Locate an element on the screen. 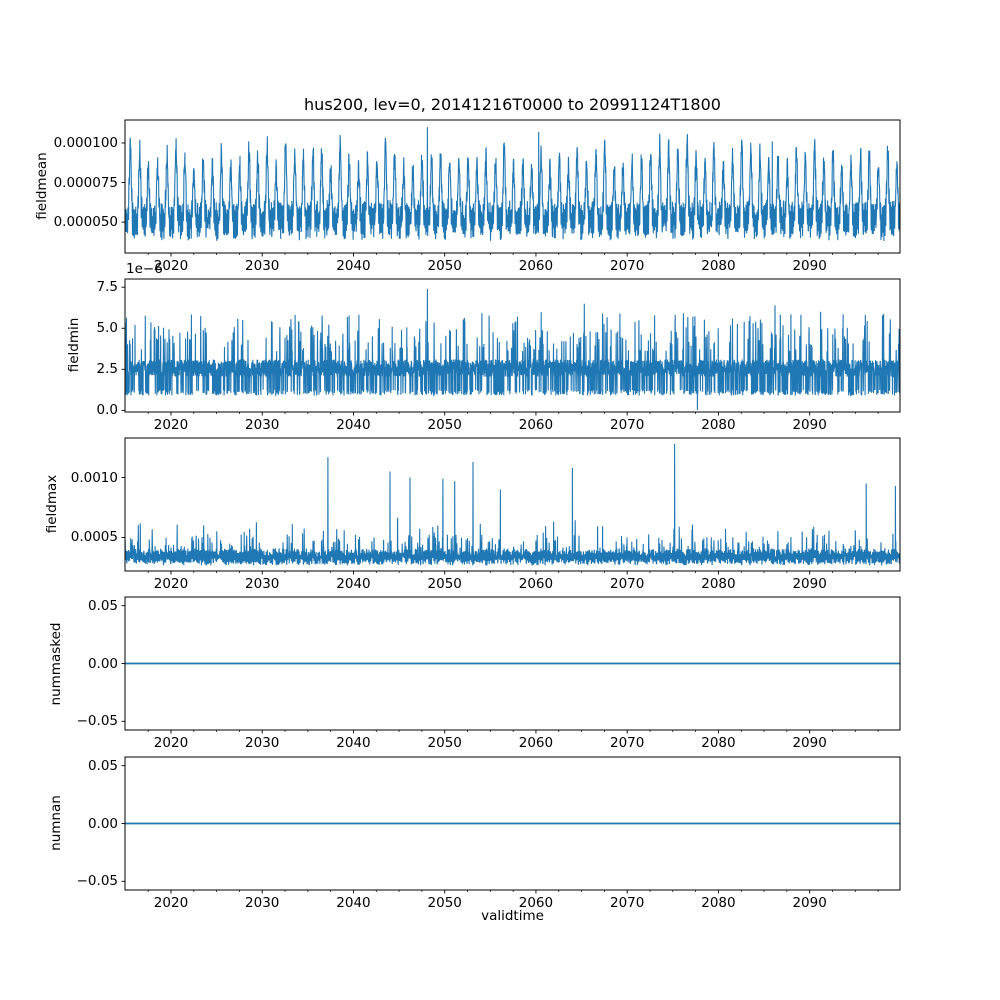 Image resolution: width=1000 pixels, height=1000 pixels. y-tick-label: 5.0 is located at coordinates (107, 328).